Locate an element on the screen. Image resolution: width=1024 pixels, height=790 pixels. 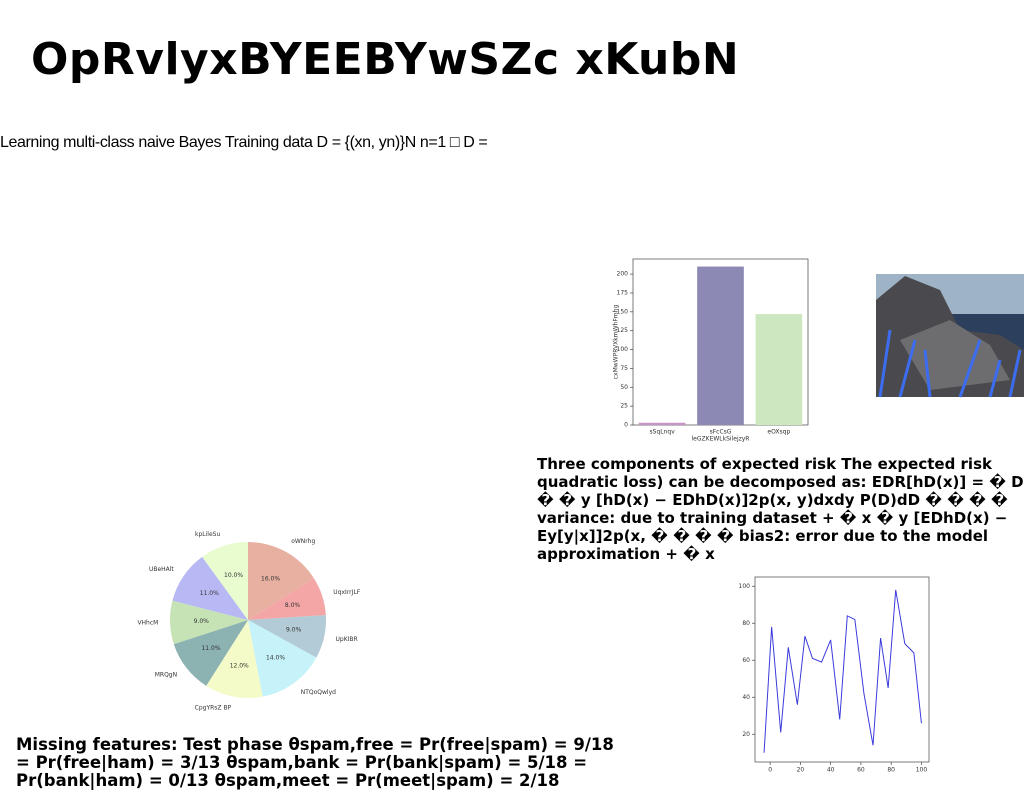
y-tick-label: 125 is located at coordinates (623, 330).